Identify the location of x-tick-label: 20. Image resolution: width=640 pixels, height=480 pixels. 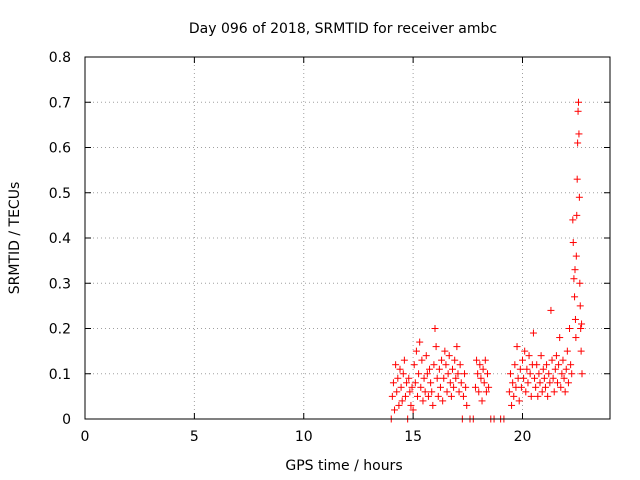
(523, 437).